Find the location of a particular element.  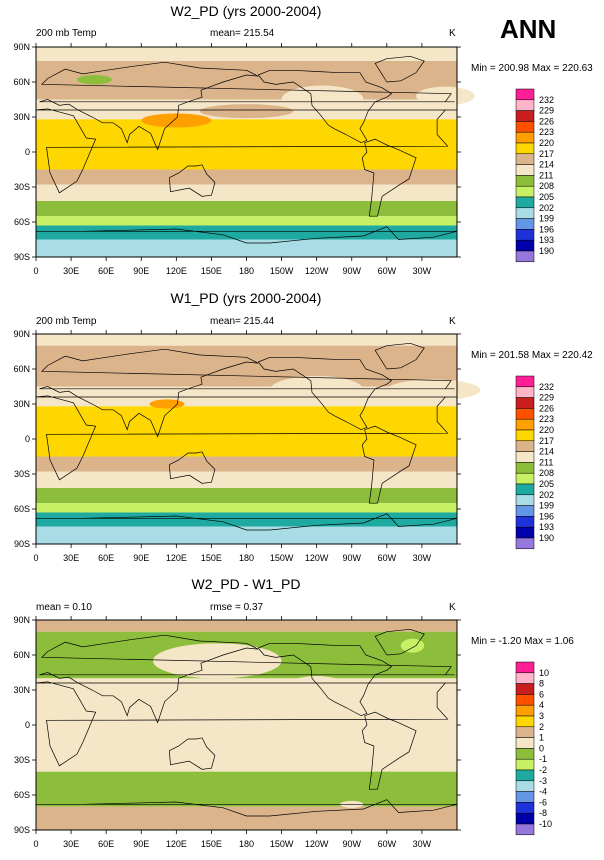

legend-label: 3 is located at coordinates (541, 716).